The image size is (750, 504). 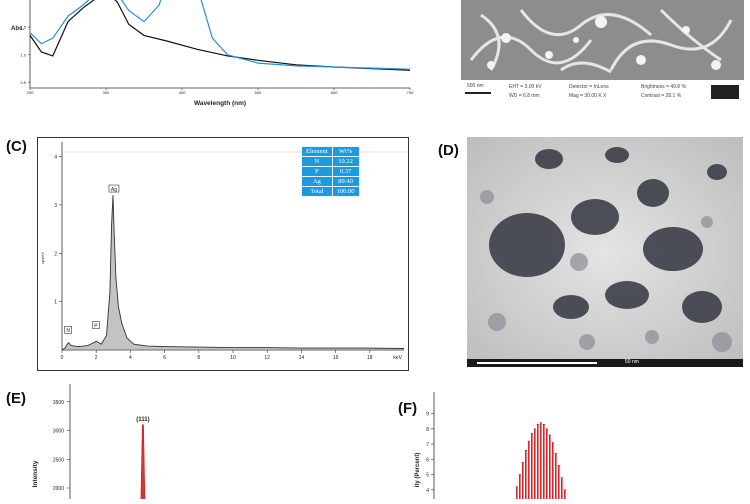 I want to click on sem-scale-bar, so click(x=478, y=93).